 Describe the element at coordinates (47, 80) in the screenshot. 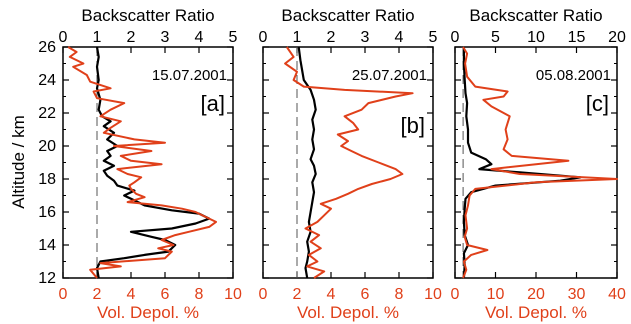

I see `y-tick-label: 24` at that location.